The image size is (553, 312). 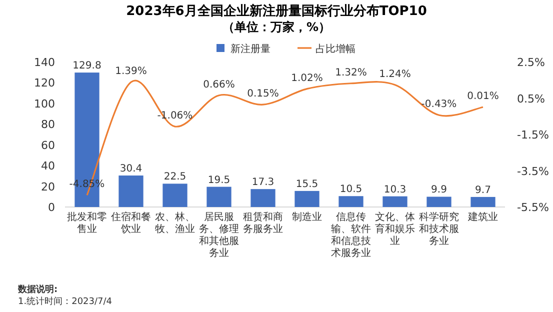 I want to click on text: 数据说明:, so click(x=38, y=290).